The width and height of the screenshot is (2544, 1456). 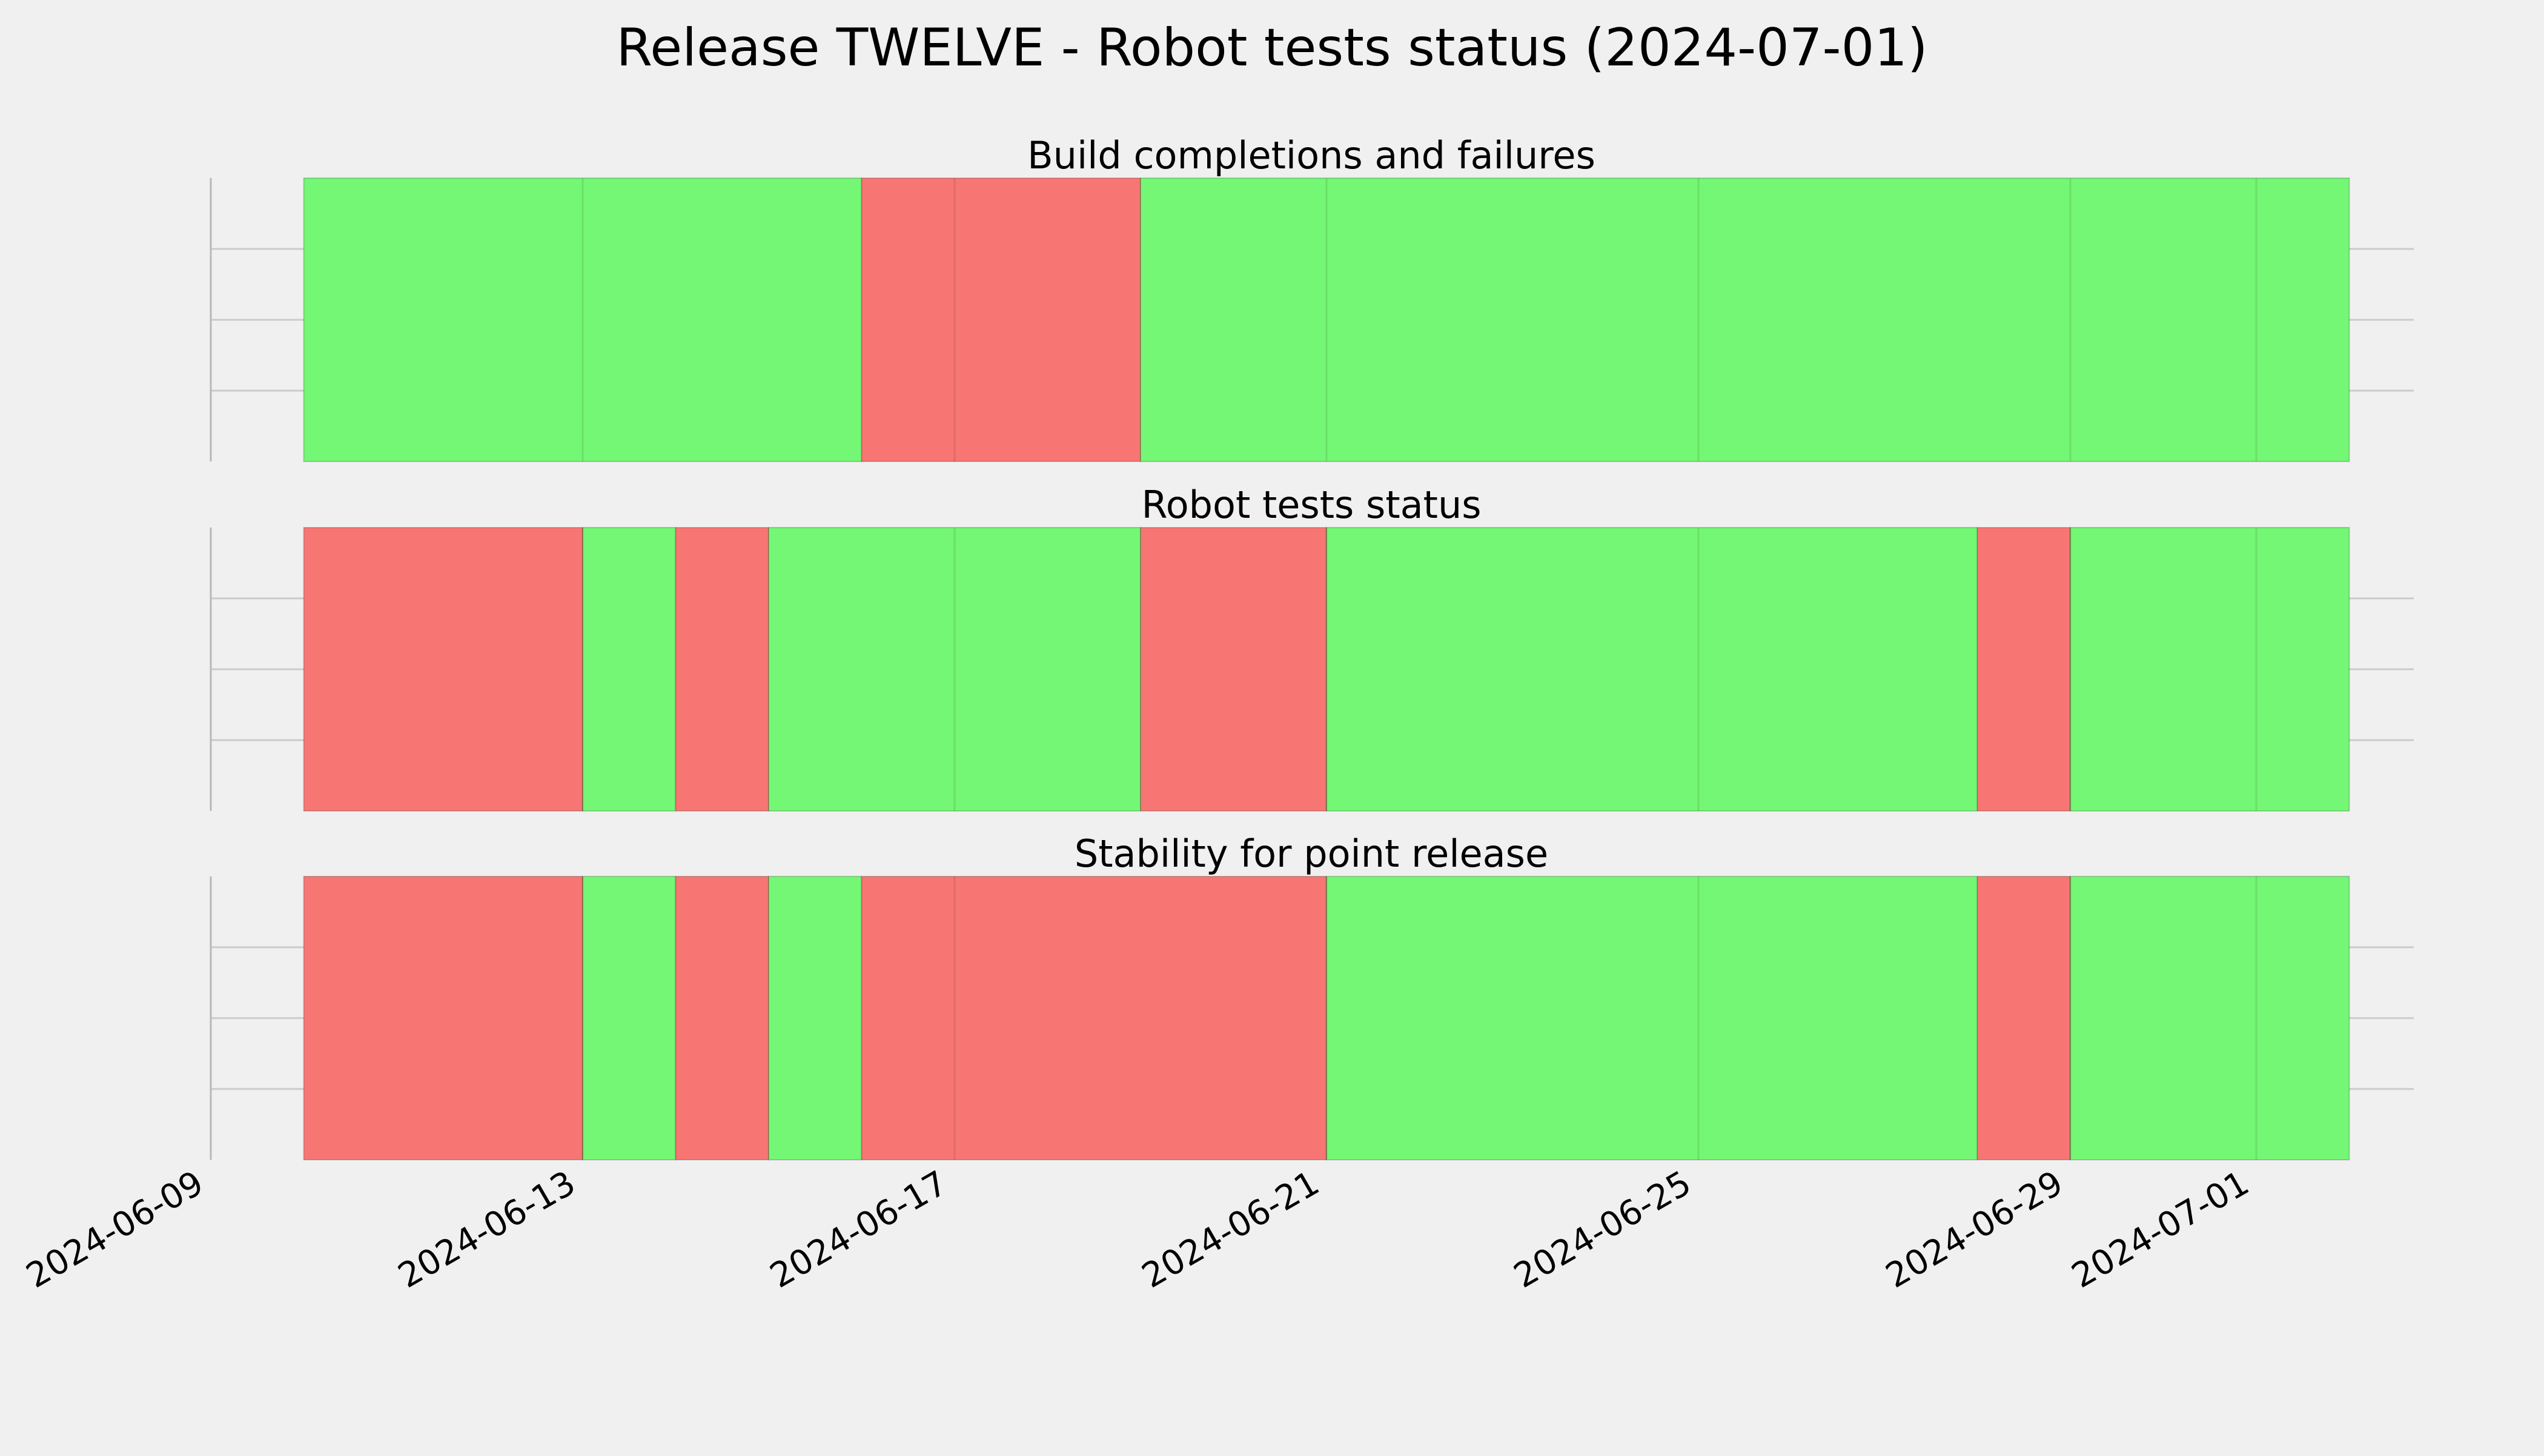 What do you see at coordinates (1603, 1229) in the screenshot?
I see `x-tick-label: 2024-06-25` at bounding box center [1603, 1229].